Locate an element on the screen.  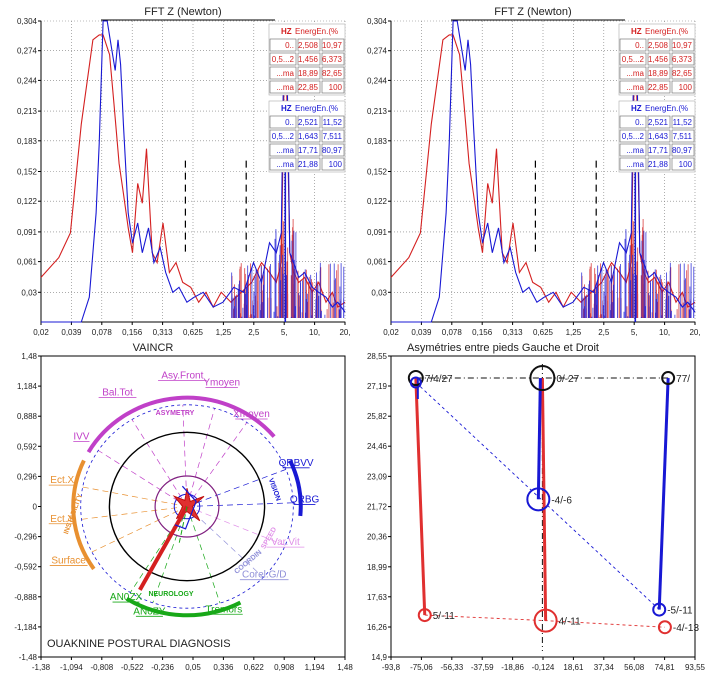
legend-cell-text: 6,373 is located at coordinates (682, 59).